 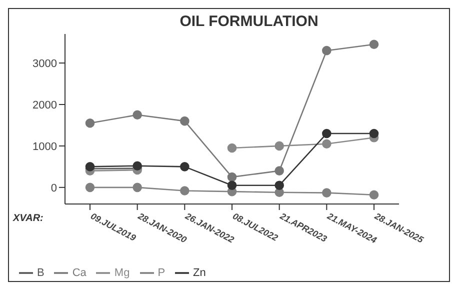 What do you see at coordinates (249, 21) in the screenshot?
I see `chart-title: OIL FORMULATION` at bounding box center [249, 21].